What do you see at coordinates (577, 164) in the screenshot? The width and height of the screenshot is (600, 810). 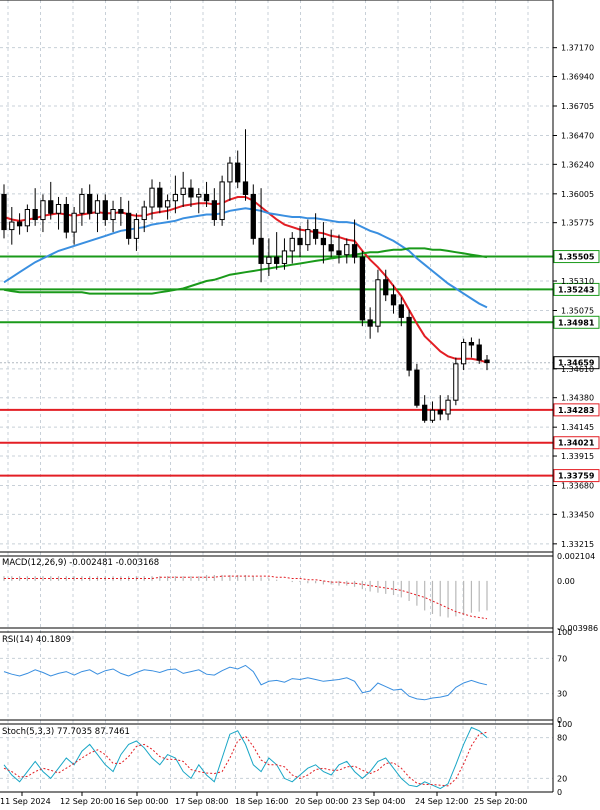 I see `price-tick-label: 1.36240` at bounding box center [577, 164].